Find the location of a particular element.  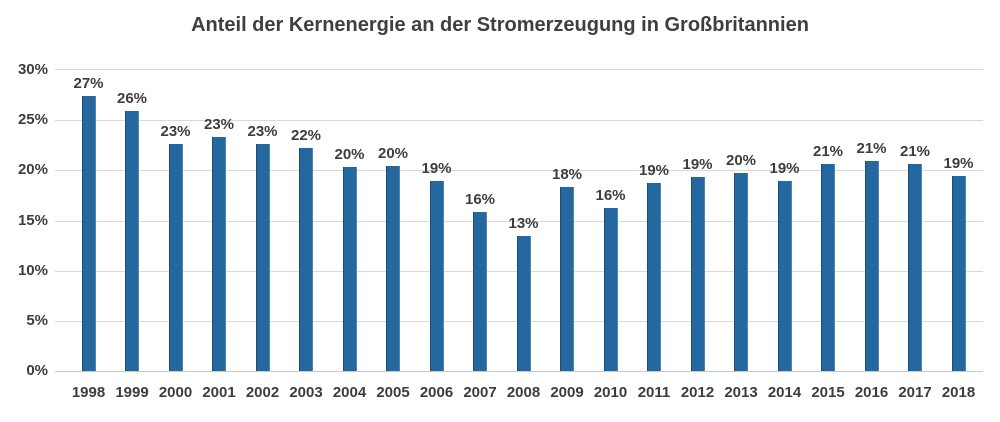

bar-2014 is located at coordinates (784, 276).